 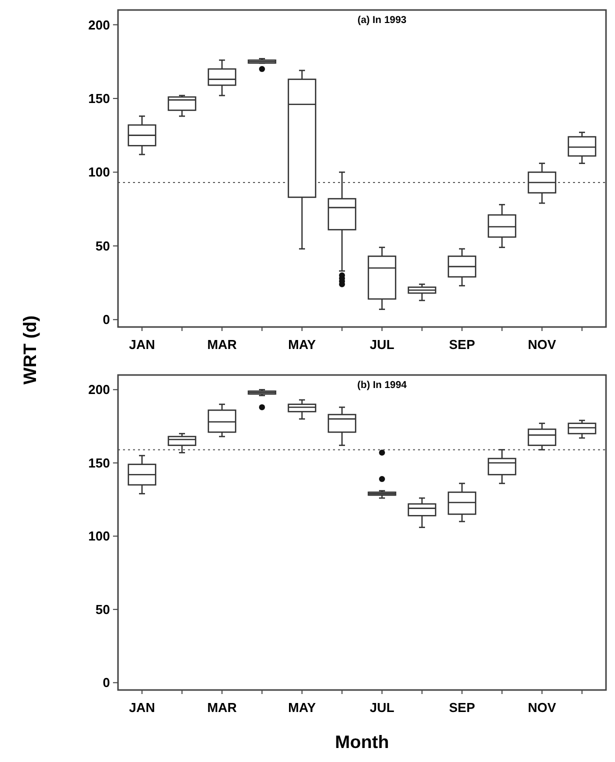 I want to click on y-axis-title: WRT (d), so click(x=30, y=350).